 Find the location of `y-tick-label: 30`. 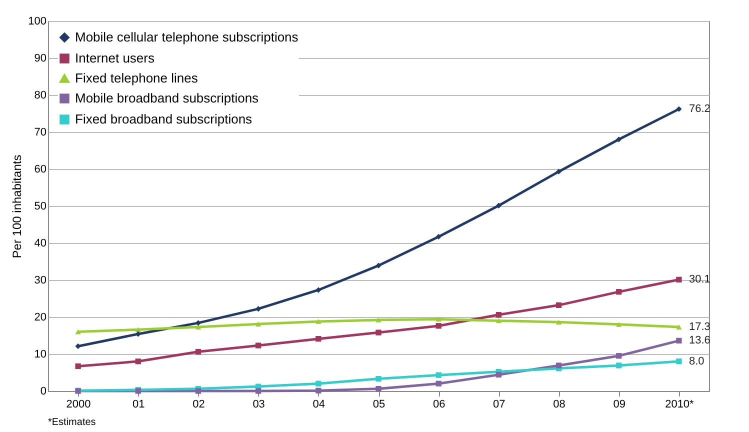

y-tick-label: 30 is located at coordinates (40, 280).